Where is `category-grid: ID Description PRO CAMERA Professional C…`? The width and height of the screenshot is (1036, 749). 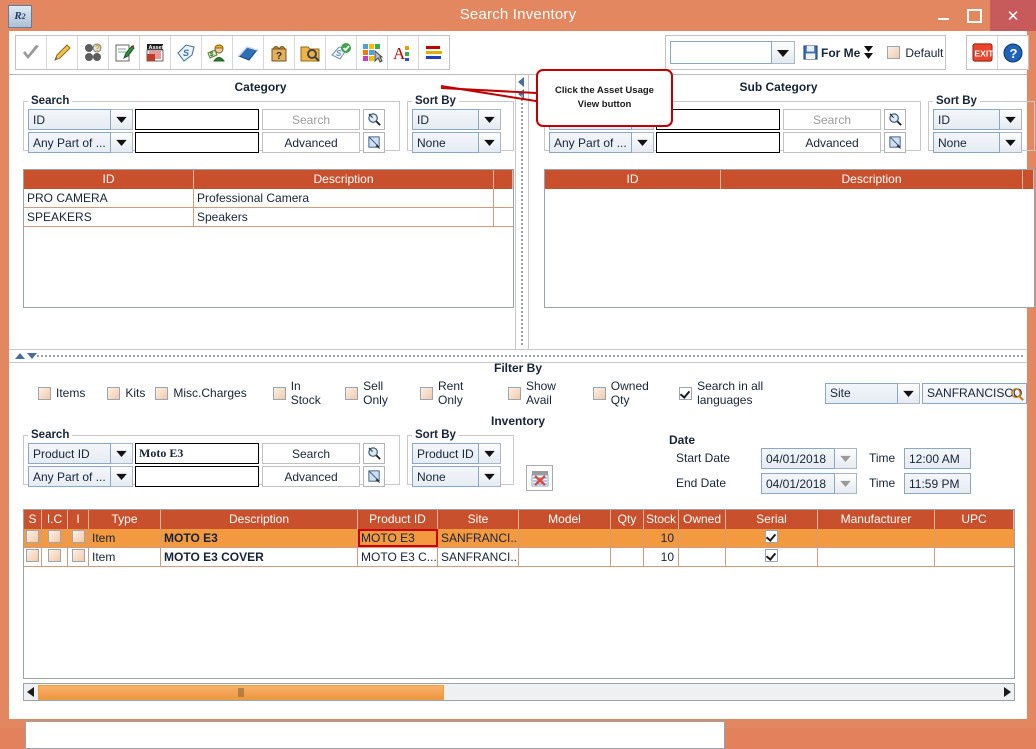
category-grid: ID Description PRO CAMERA Professional C… is located at coordinates (268, 238).